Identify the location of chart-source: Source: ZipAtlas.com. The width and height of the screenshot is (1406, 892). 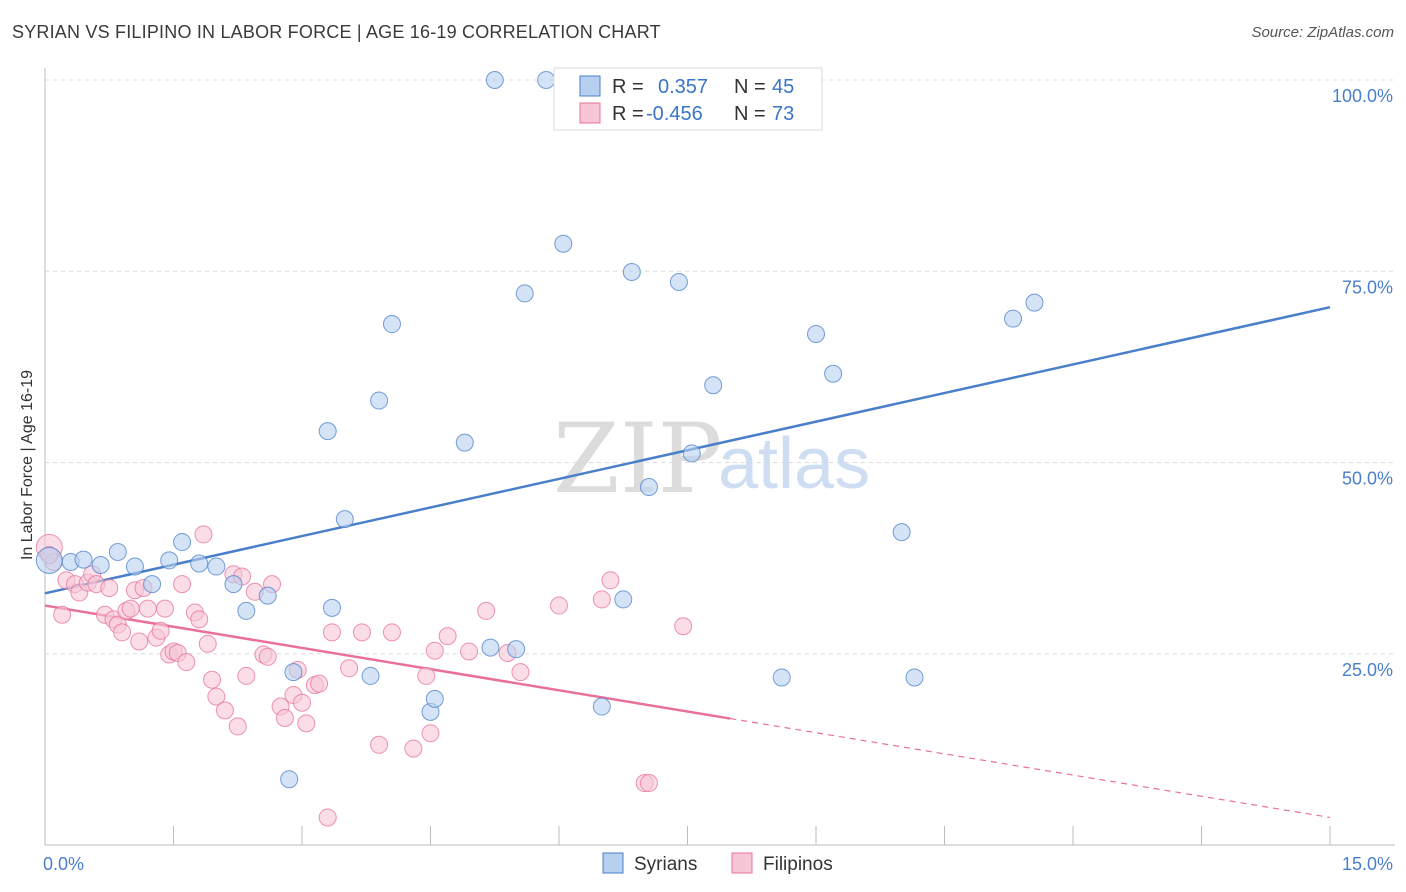
(1322, 32).